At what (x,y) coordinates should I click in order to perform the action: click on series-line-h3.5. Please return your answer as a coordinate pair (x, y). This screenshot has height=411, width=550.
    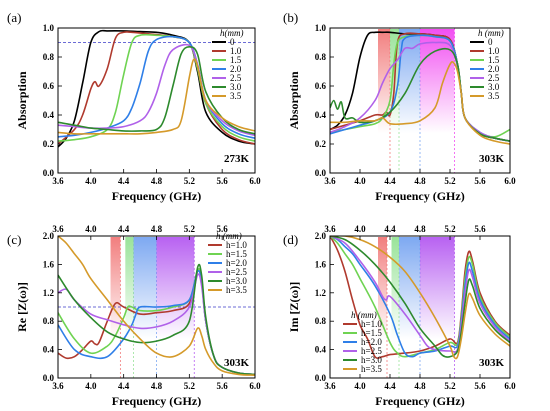
    Looking at the image, I should click on (156, 306).